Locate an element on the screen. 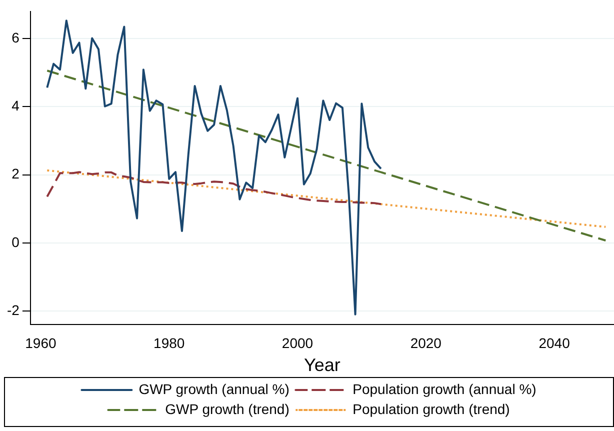 The height and width of the screenshot is (431, 614). legend-label: GWP growth (annual %) is located at coordinates (214, 388).